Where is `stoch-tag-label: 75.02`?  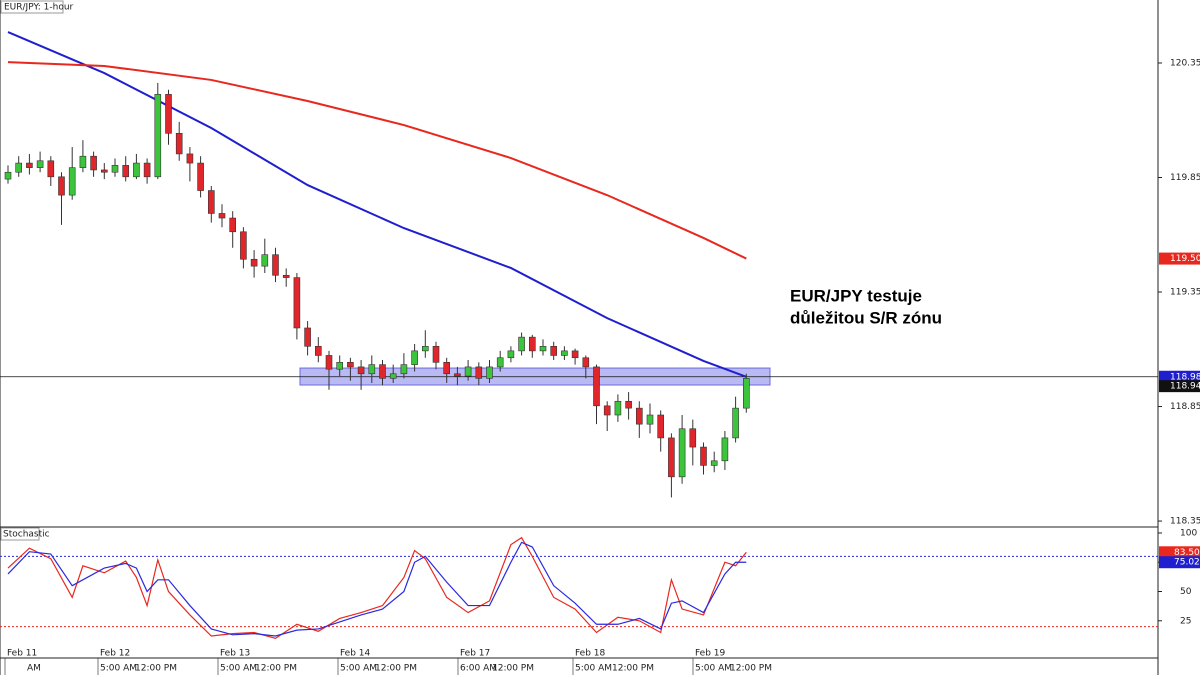 stoch-tag-label: 75.02 is located at coordinates (1187, 563).